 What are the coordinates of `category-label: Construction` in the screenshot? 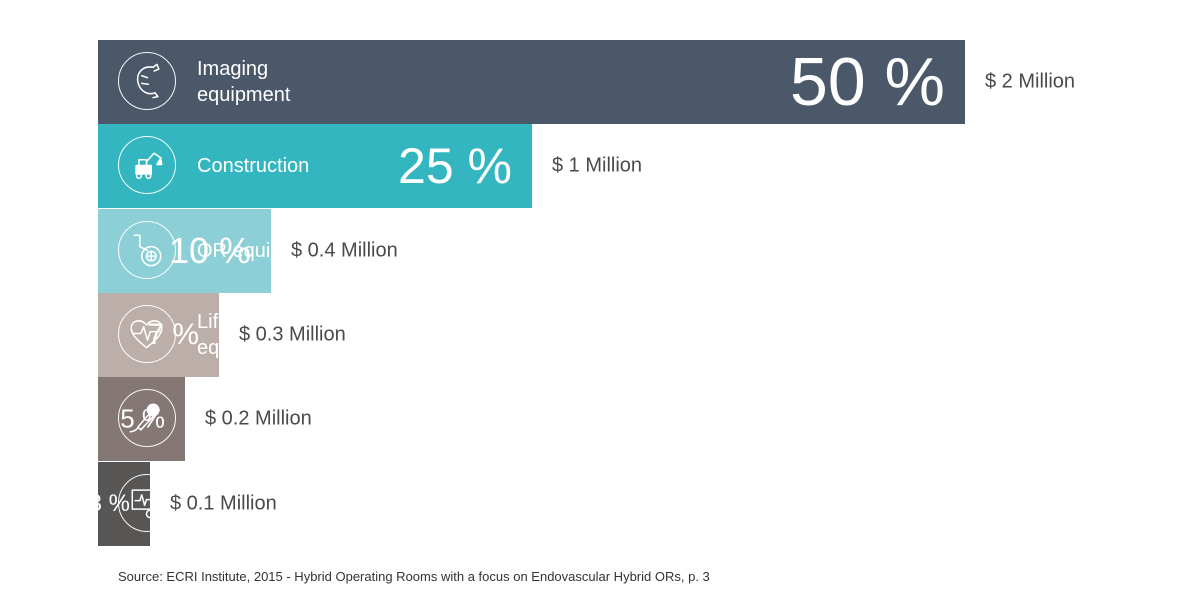 It's located at (253, 166).